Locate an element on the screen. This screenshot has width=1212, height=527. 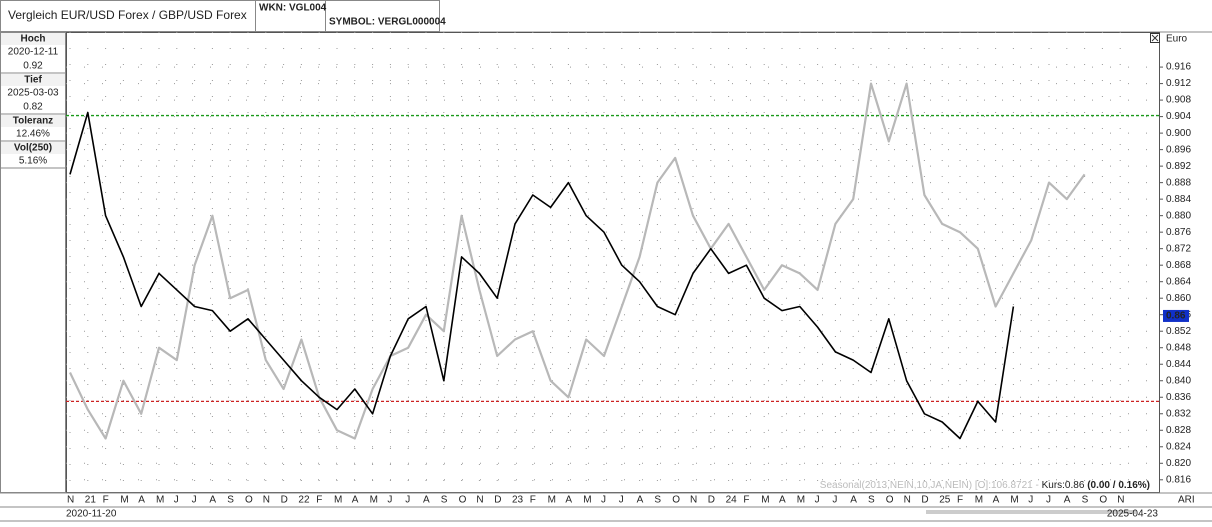
y-tick-label: 0.832 is located at coordinates (1178, 413).